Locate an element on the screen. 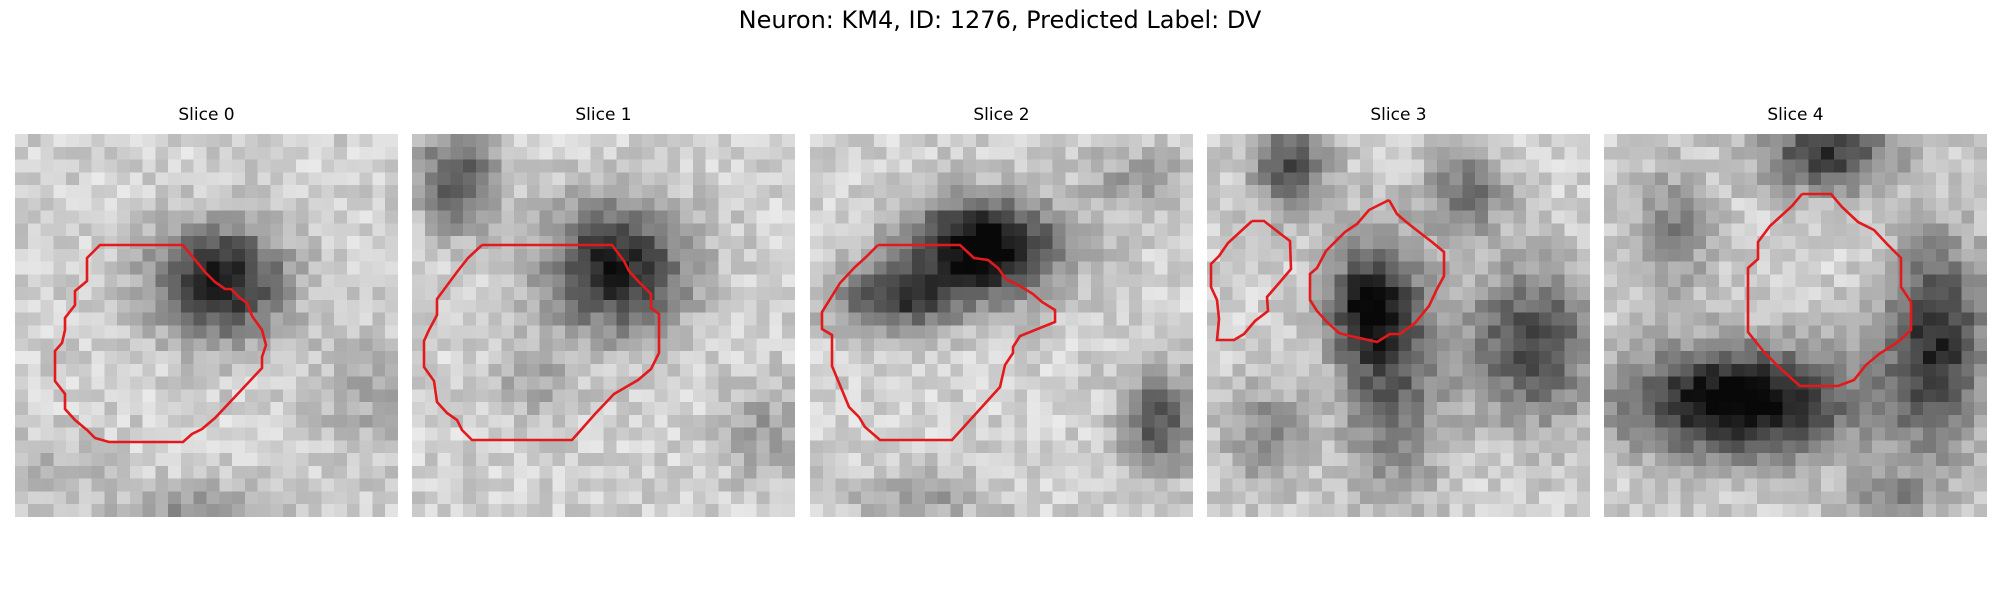 The image size is (2000, 600). slice-panel-0: Slice 0 is located at coordinates (206, 311).